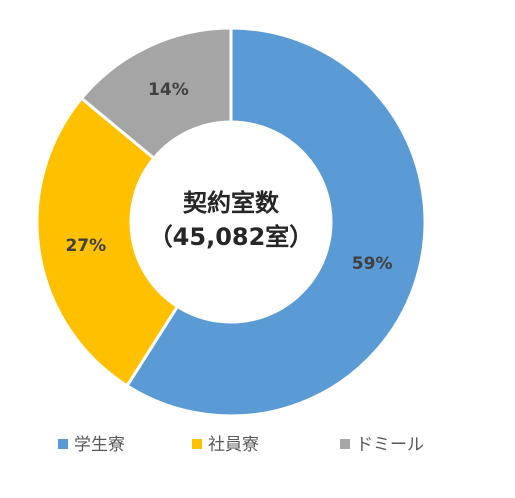  I want to click on legend-label-1: 学生寮, so click(99, 445).